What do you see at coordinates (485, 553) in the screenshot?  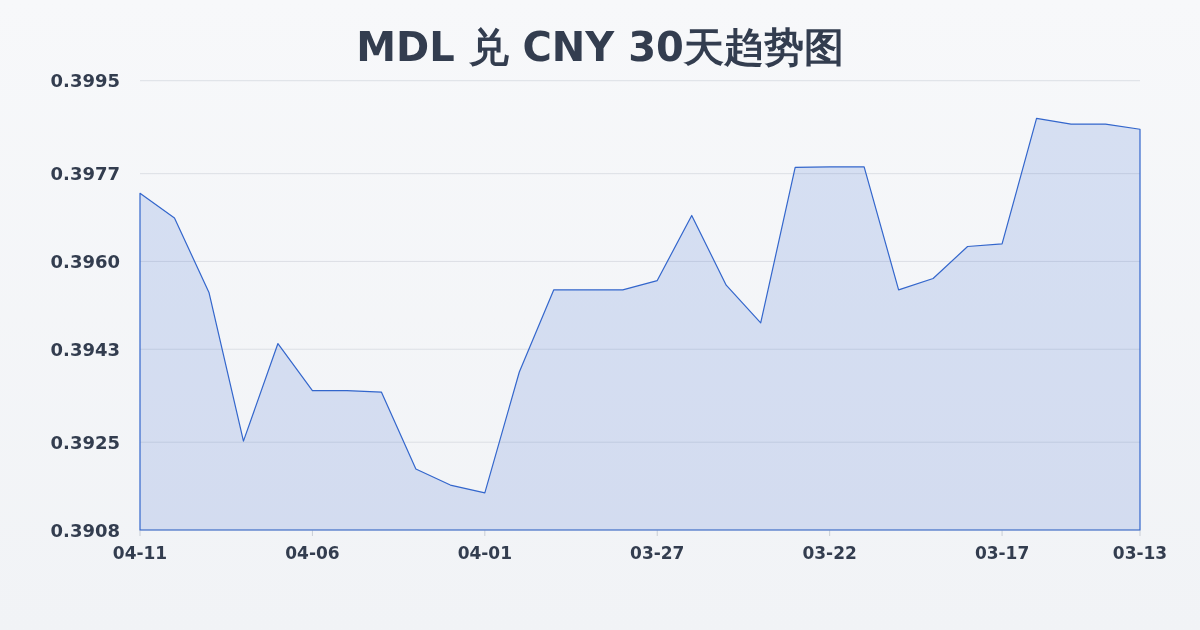 I see `x-tick-label: 04-01` at bounding box center [485, 553].